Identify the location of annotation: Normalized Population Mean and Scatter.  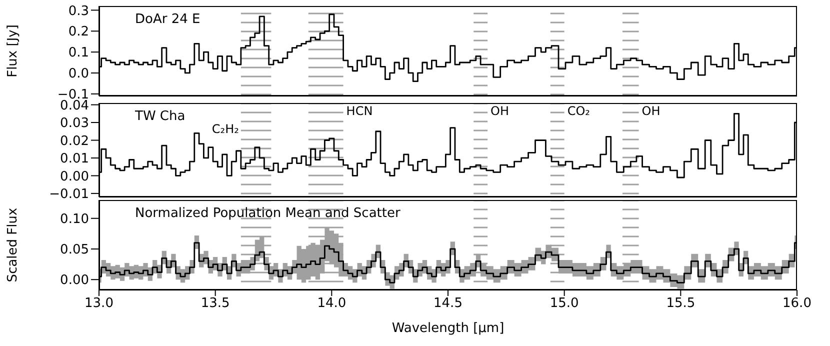
(267, 213).